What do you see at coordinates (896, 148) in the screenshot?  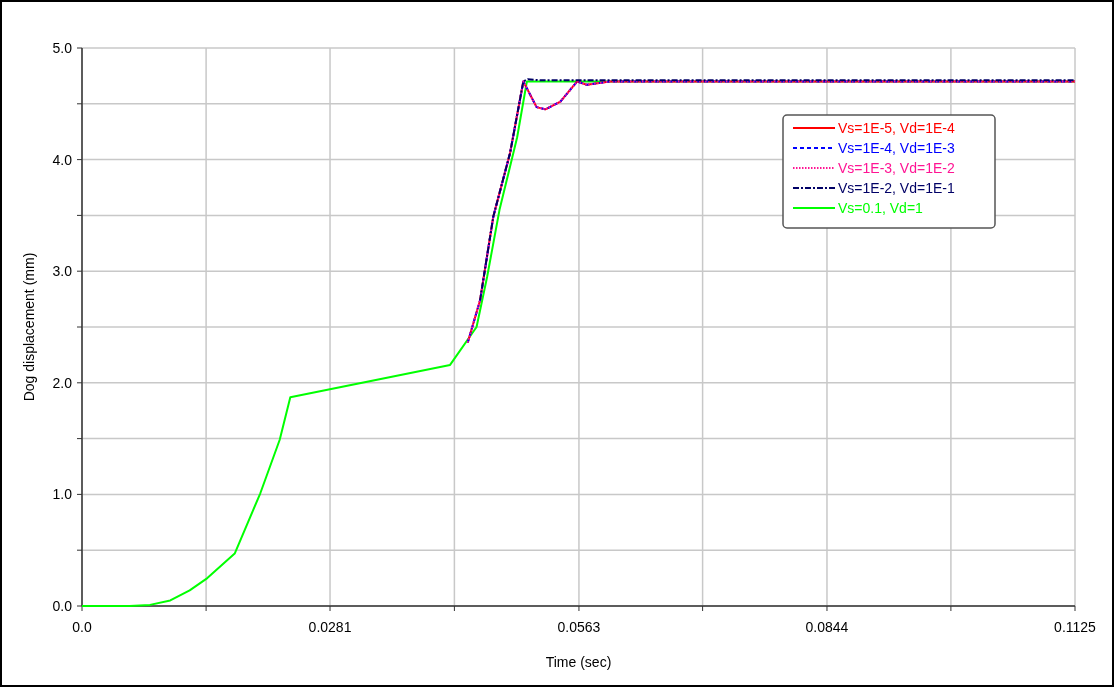 I see `legend-label: Vs=1E-4, Vd=1E-3` at bounding box center [896, 148].